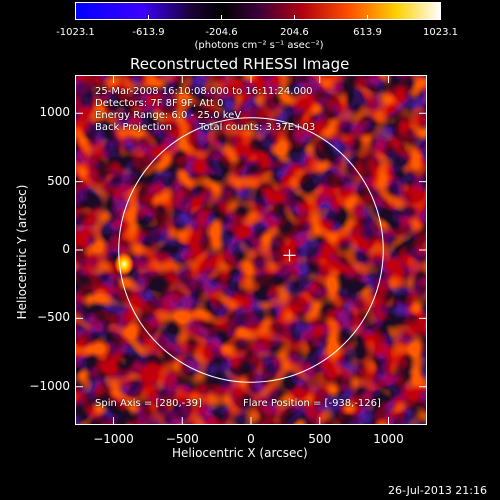 This screenshot has height=500, width=500. I want to click on x-tick-label: 500, so click(320, 439).